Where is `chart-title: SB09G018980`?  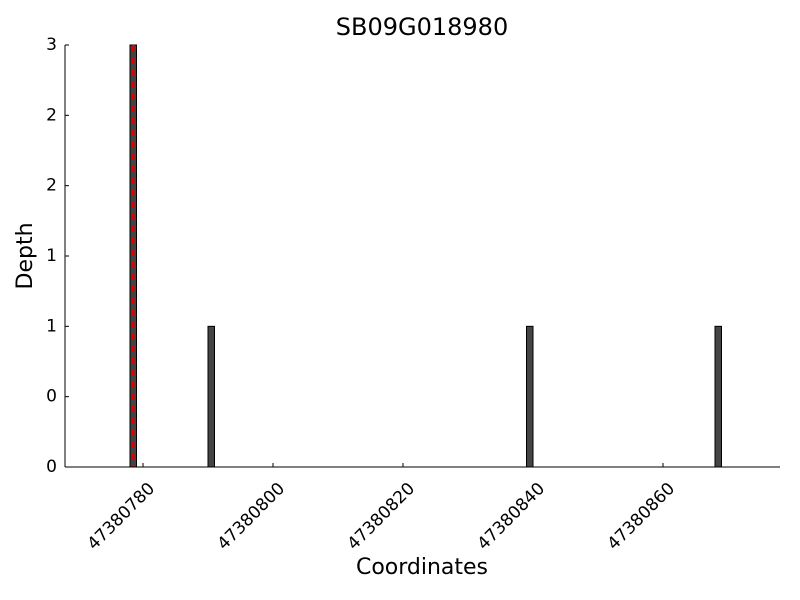
chart-title: SB09G018980 is located at coordinates (422, 27).